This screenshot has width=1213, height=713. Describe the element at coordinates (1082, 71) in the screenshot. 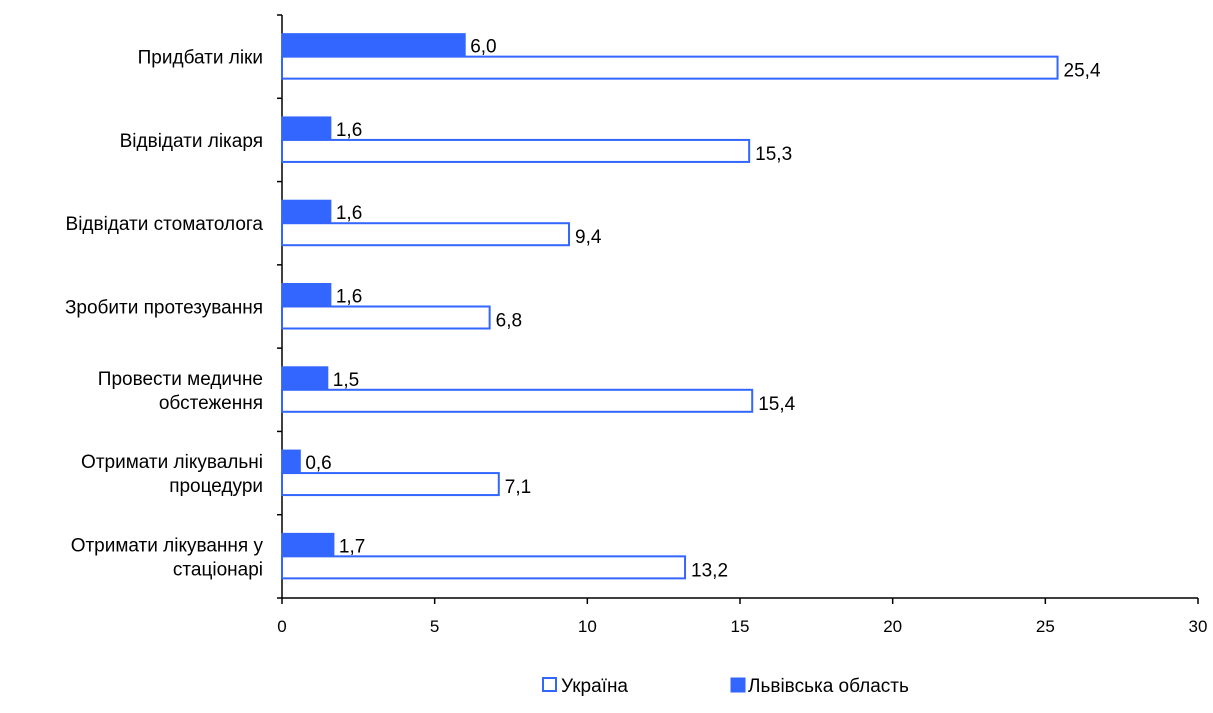

I see `data-label-ukraine: 25,4` at that location.